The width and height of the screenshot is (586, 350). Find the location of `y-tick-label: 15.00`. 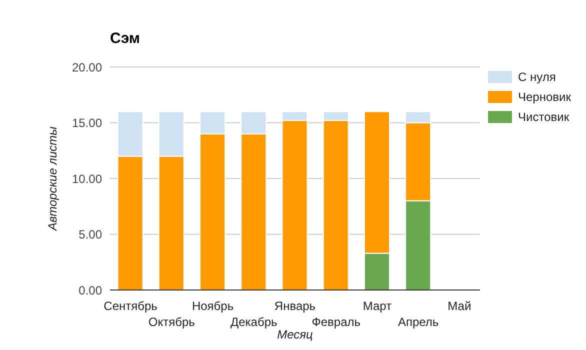

y-tick-label: 15.00 is located at coordinates (87, 123).